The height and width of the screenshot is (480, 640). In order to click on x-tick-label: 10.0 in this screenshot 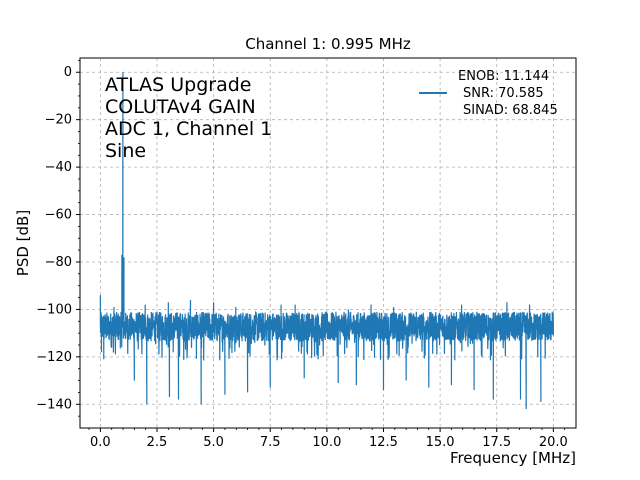, I will do `click(326, 442)`.